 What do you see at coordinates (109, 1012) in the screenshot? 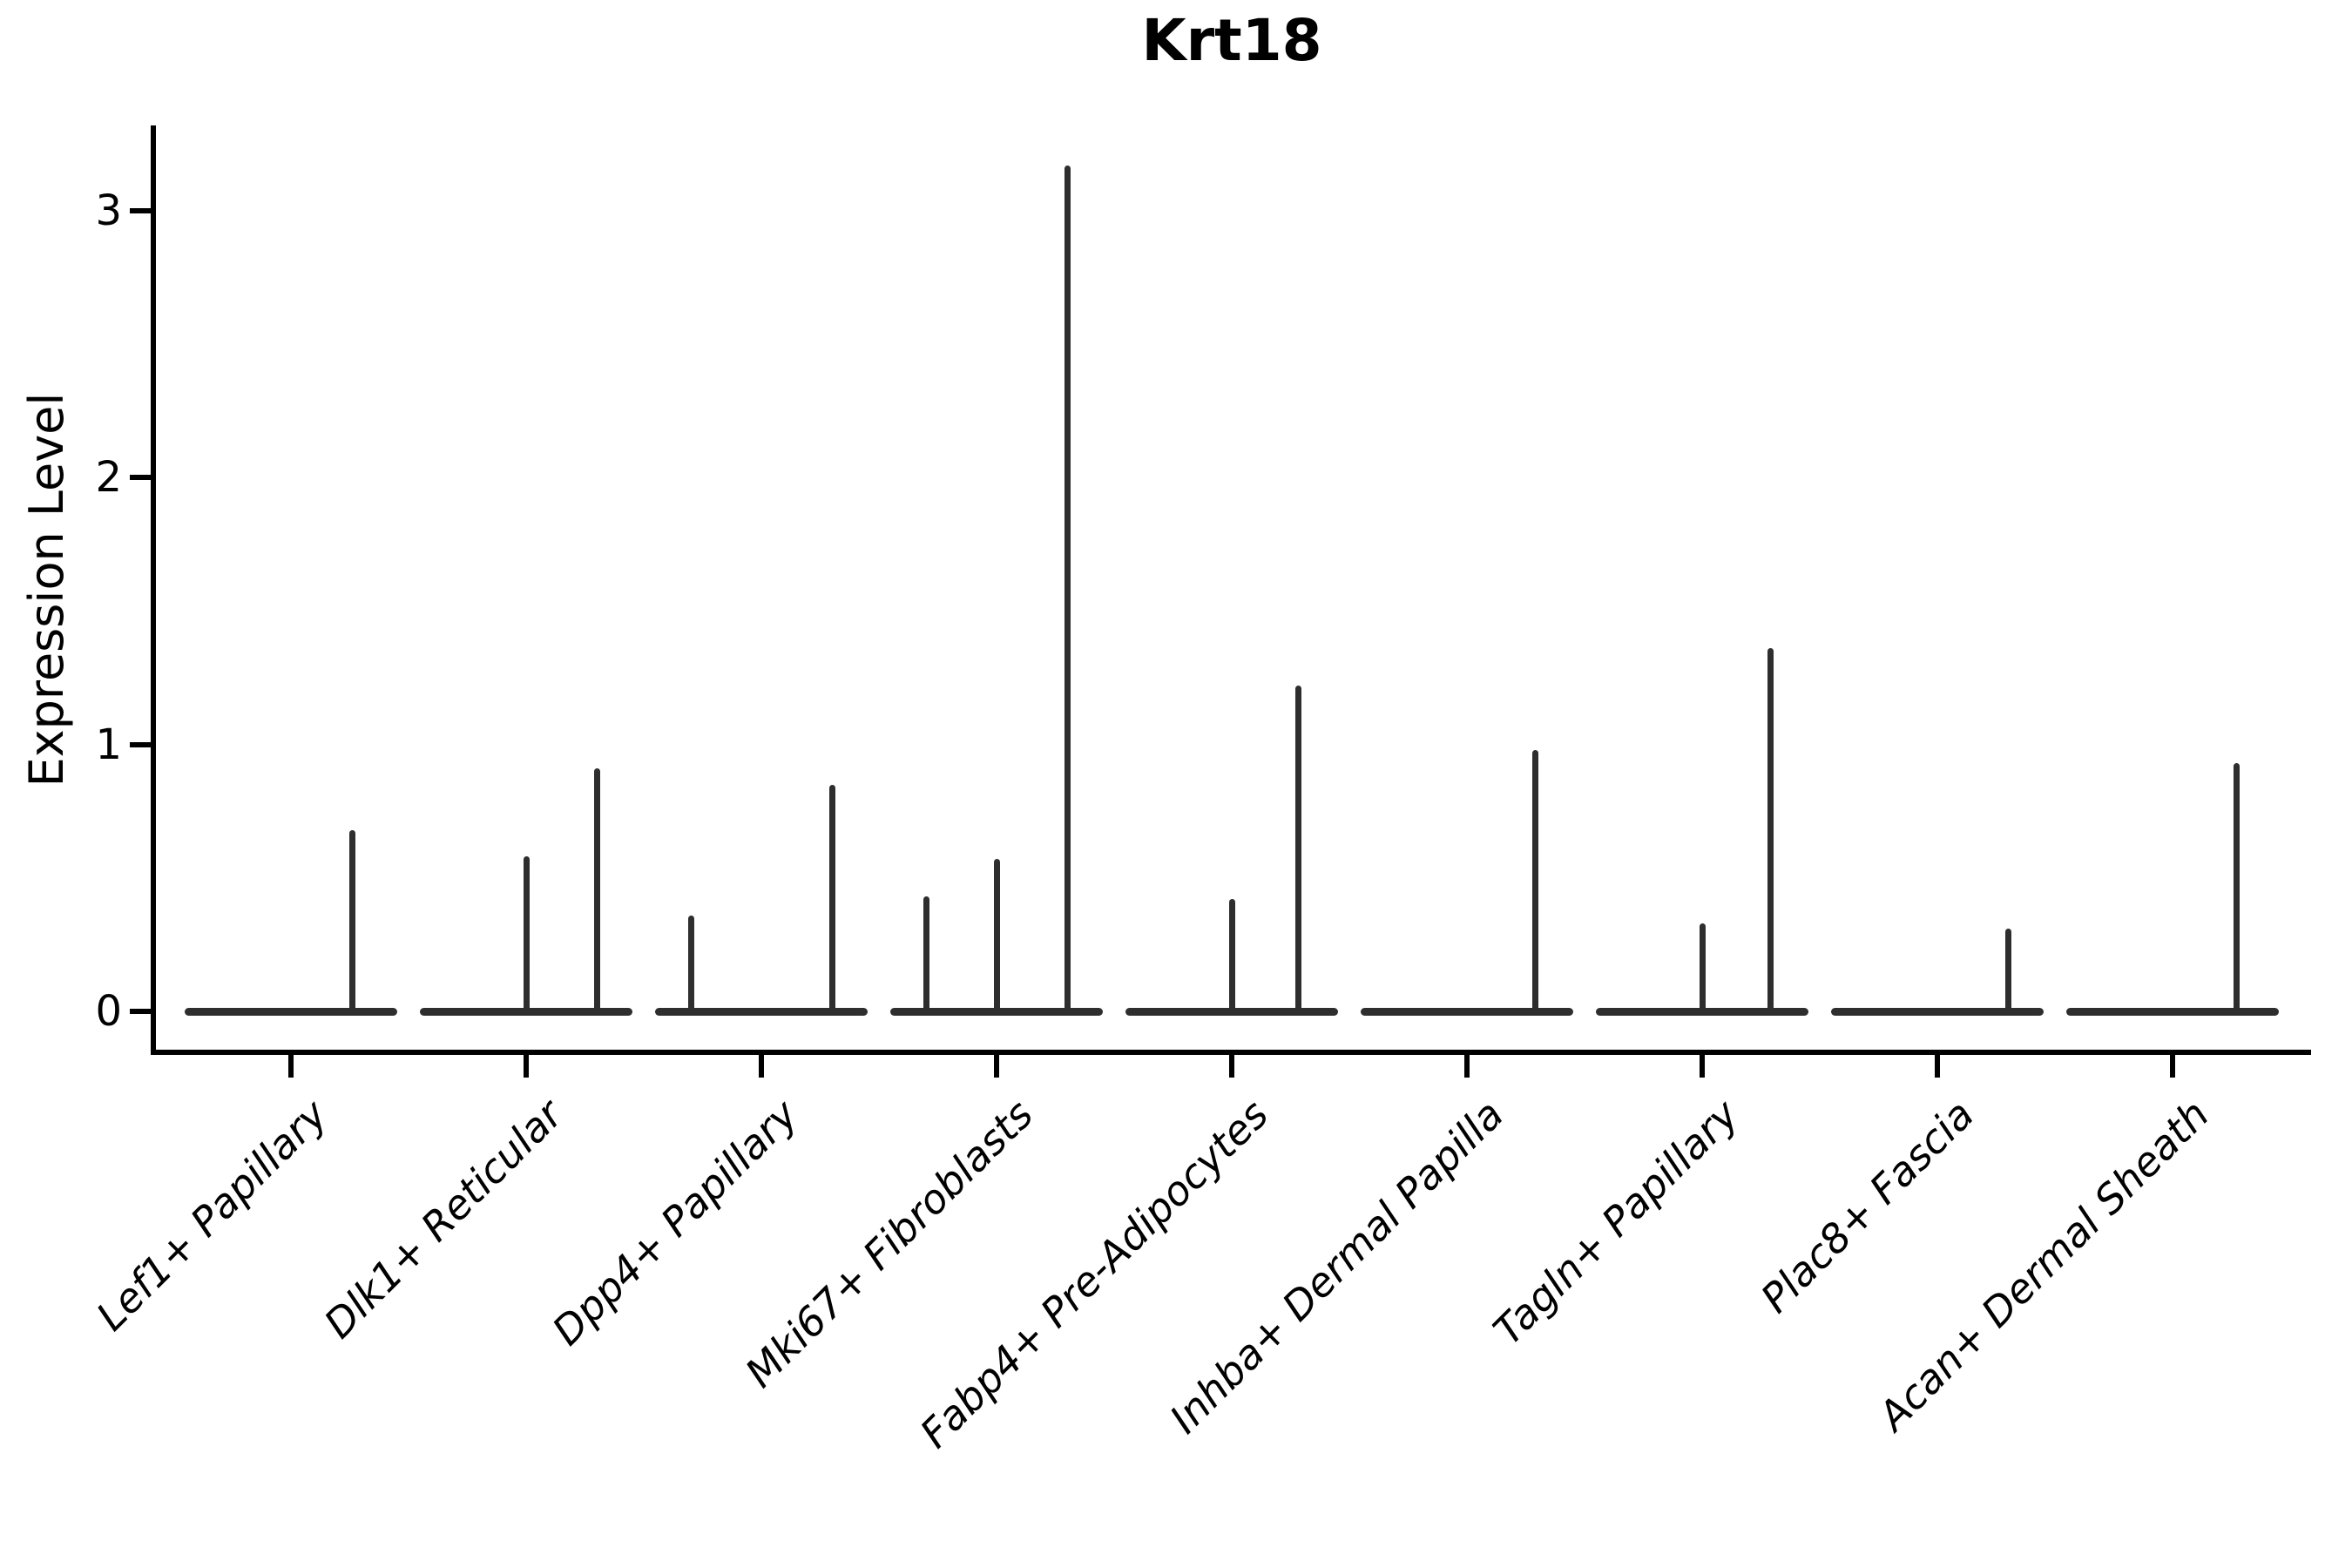
I see `y-tick-label: 0` at bounding box center [109, 1012].